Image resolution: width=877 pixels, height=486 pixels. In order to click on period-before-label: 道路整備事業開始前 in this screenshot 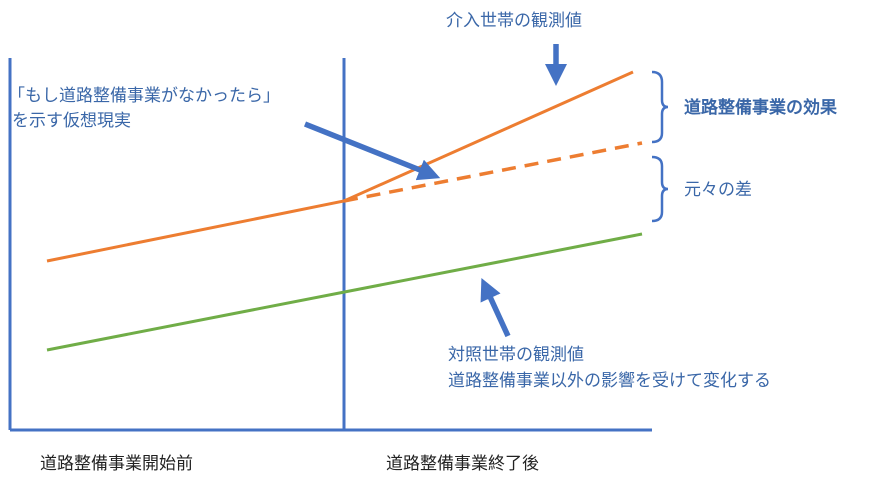, I will do `click(116, 464)`.